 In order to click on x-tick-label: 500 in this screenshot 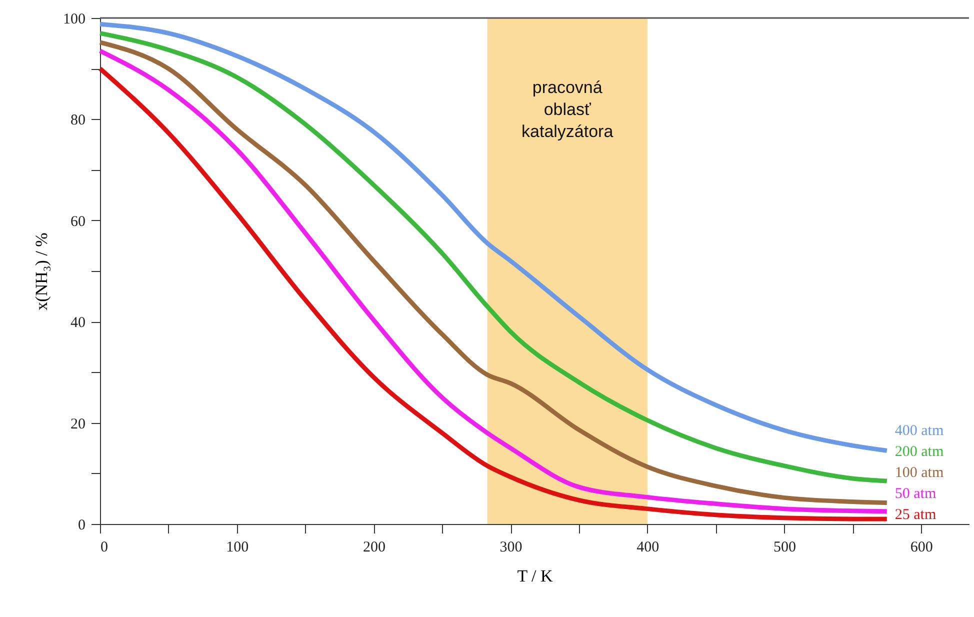, I will do `click(785, 548)`.